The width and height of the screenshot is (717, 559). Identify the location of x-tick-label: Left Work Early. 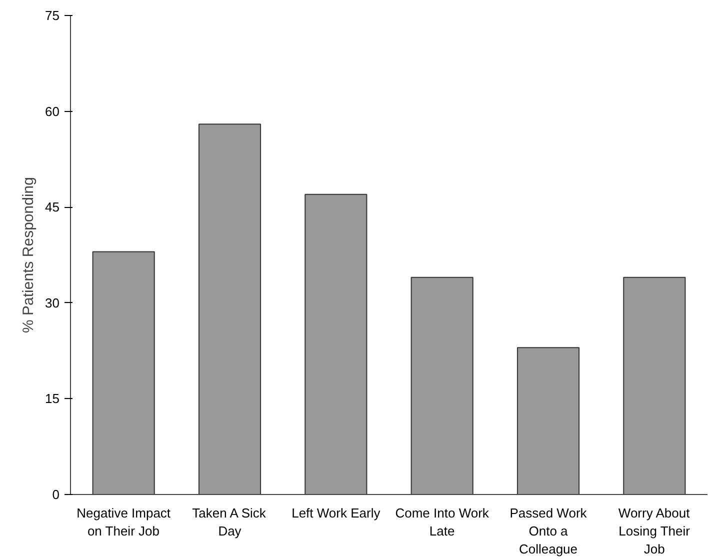
(336, 513).